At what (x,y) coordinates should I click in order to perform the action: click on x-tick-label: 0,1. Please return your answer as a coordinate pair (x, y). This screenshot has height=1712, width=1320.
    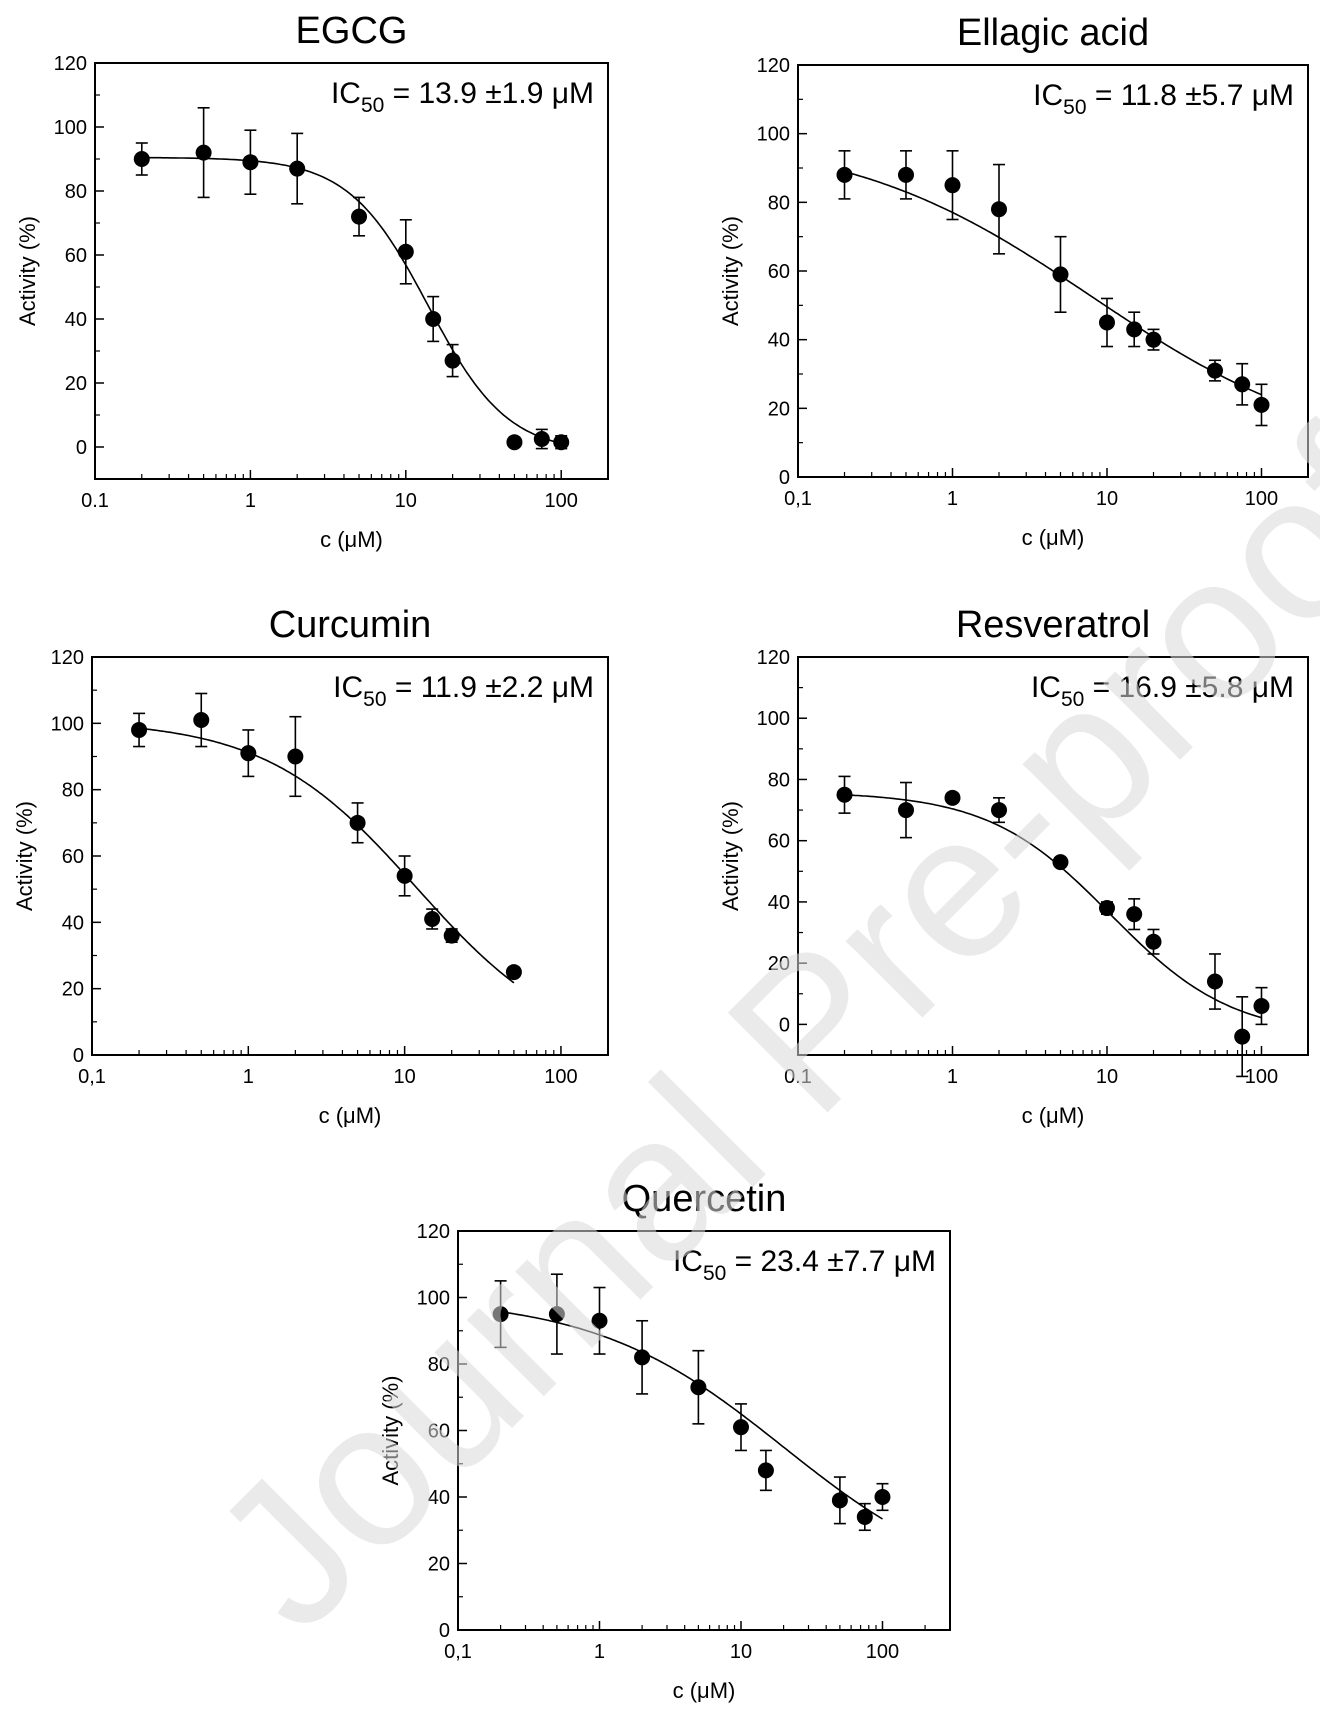
    Looking at the image, I should click on (798, 499).